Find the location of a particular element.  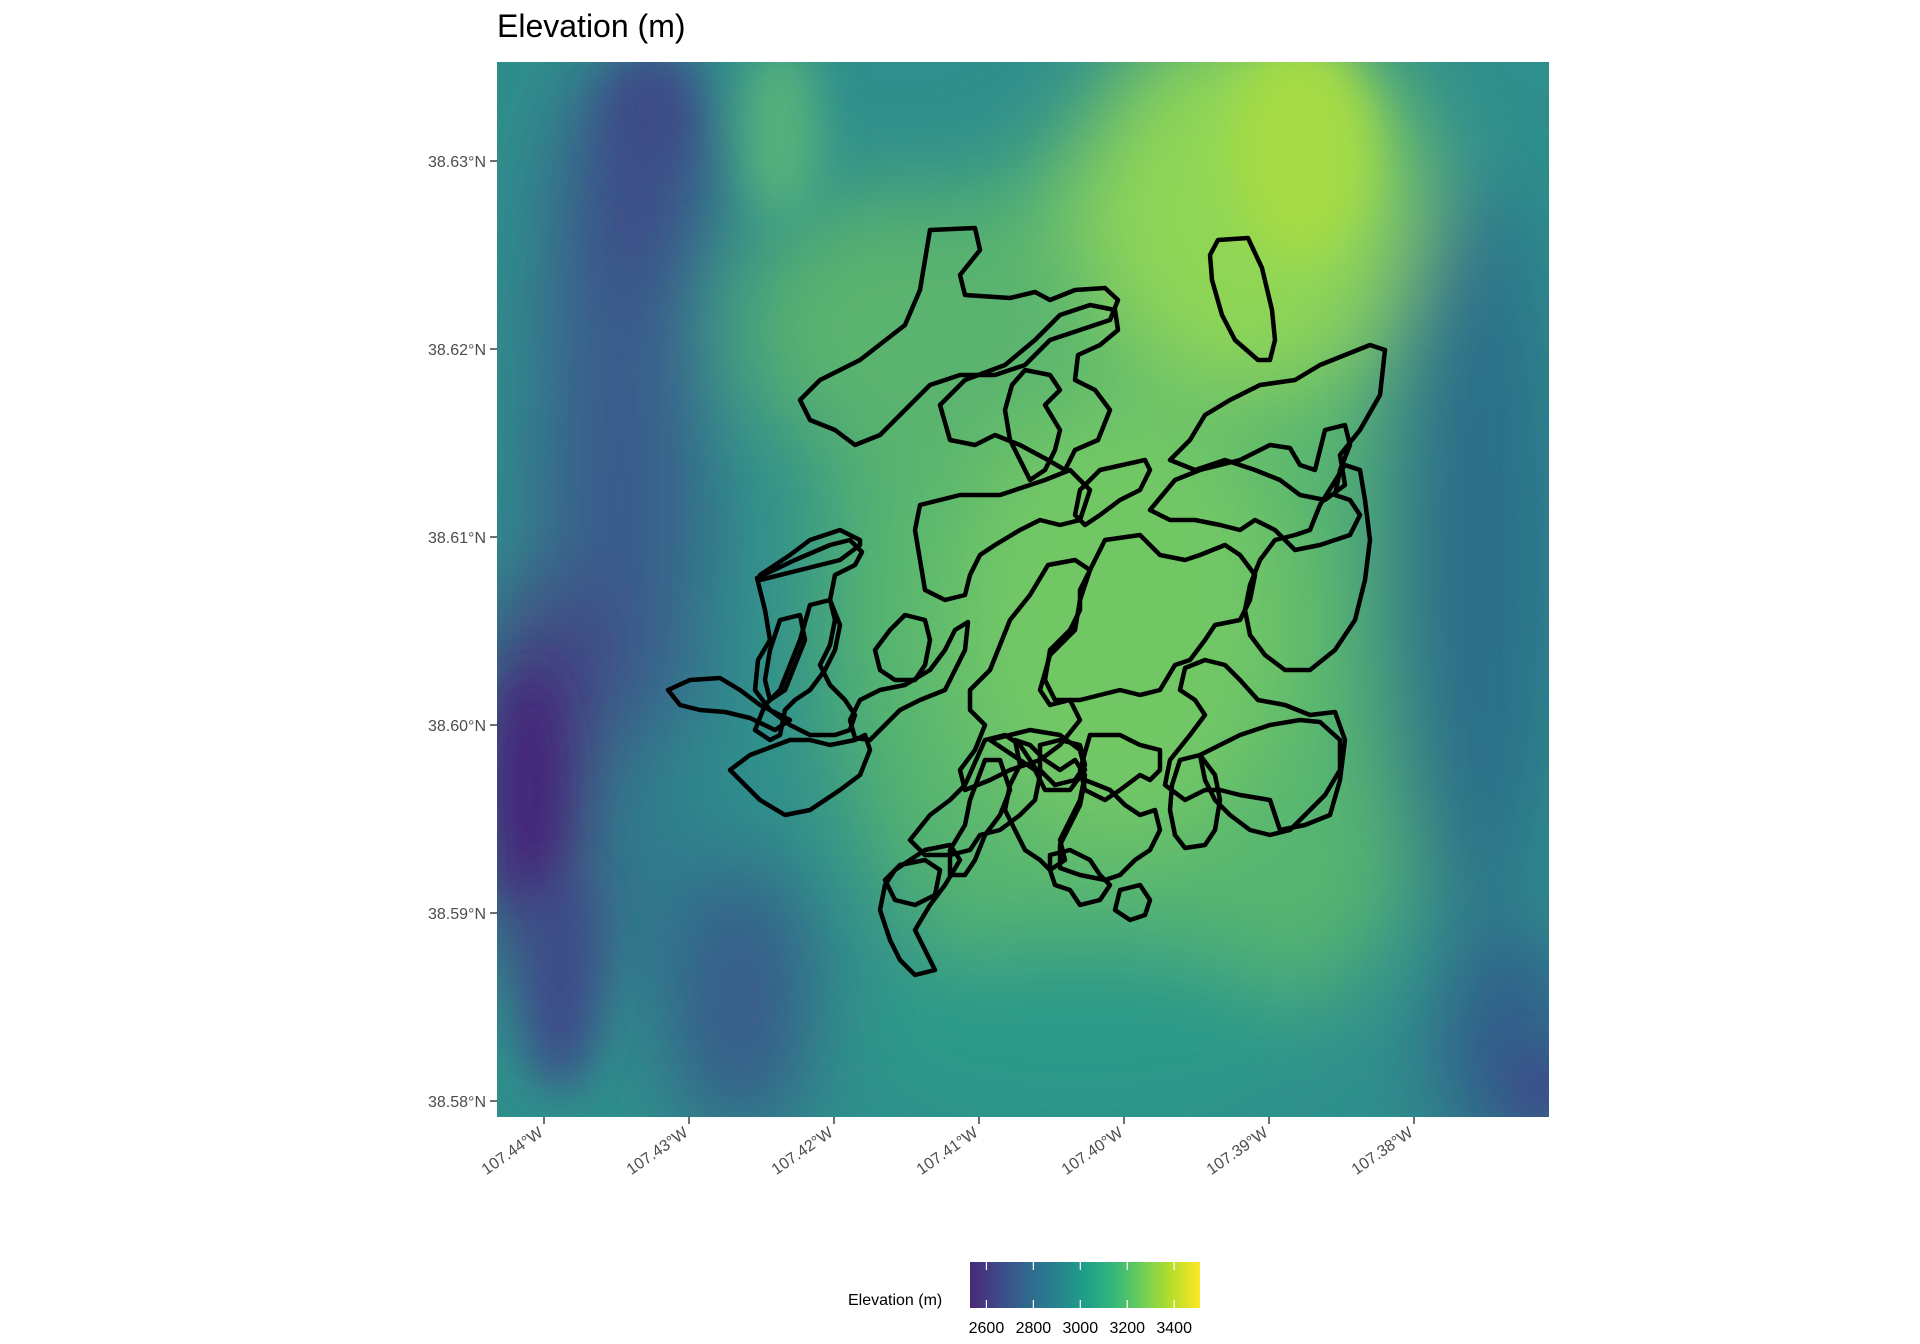

x-tick-label: 107.41°W is located at coordinates (948, 1151).